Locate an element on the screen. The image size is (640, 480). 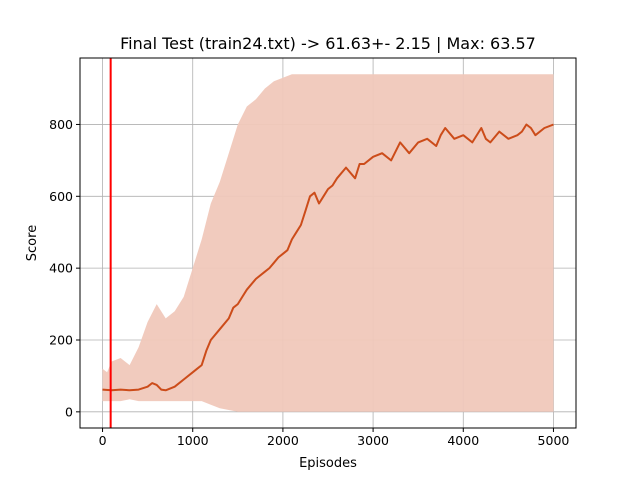
x-tick-label-3: 3000 is located at coordinates (373, 440).